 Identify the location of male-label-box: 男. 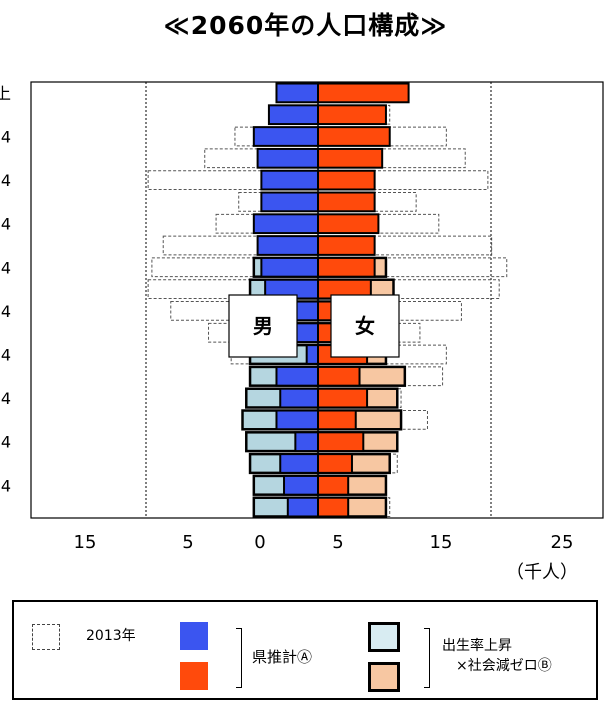
(263, 326).